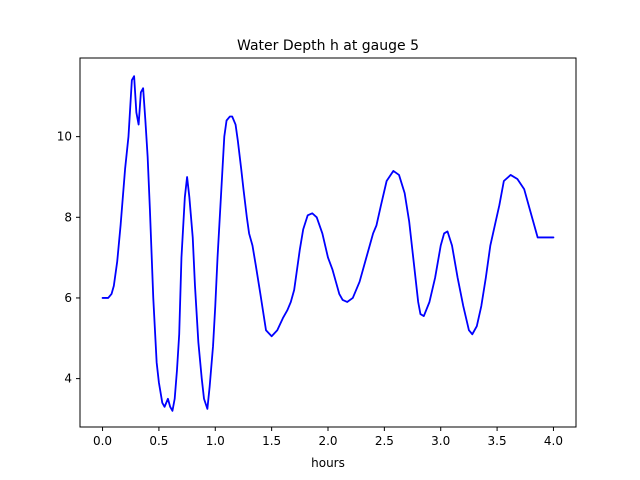  Describe the element at coordinates (328, 46) in the screenshot. I see `chart-title: Water Depth h at gauge 5` at that location.